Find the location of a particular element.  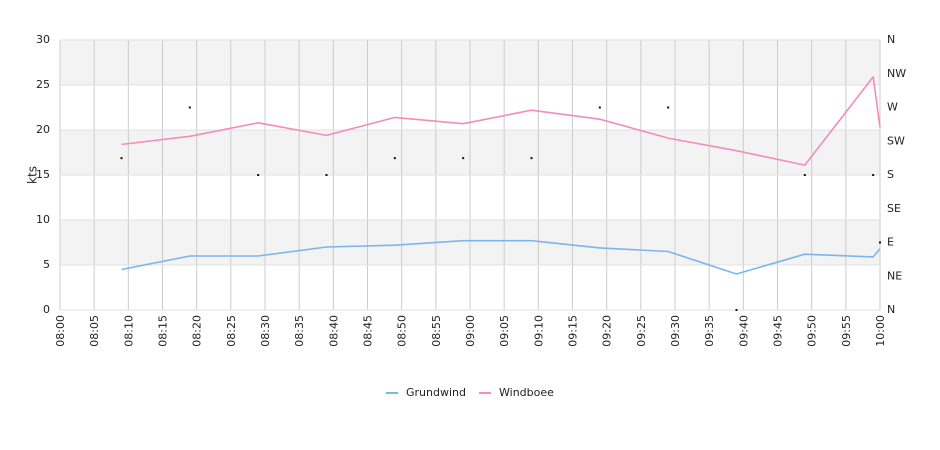

x-tick-label: 09:35 is located at coordinates (709, 331).